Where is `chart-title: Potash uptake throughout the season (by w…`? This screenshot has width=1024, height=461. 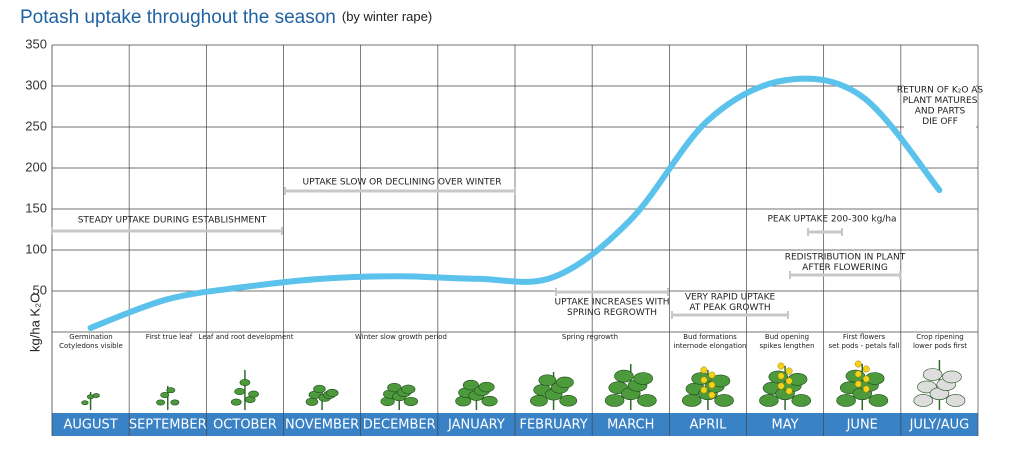 chart-title: Potash uptake throughout the season (by w… is located at coordinates (226, 17).